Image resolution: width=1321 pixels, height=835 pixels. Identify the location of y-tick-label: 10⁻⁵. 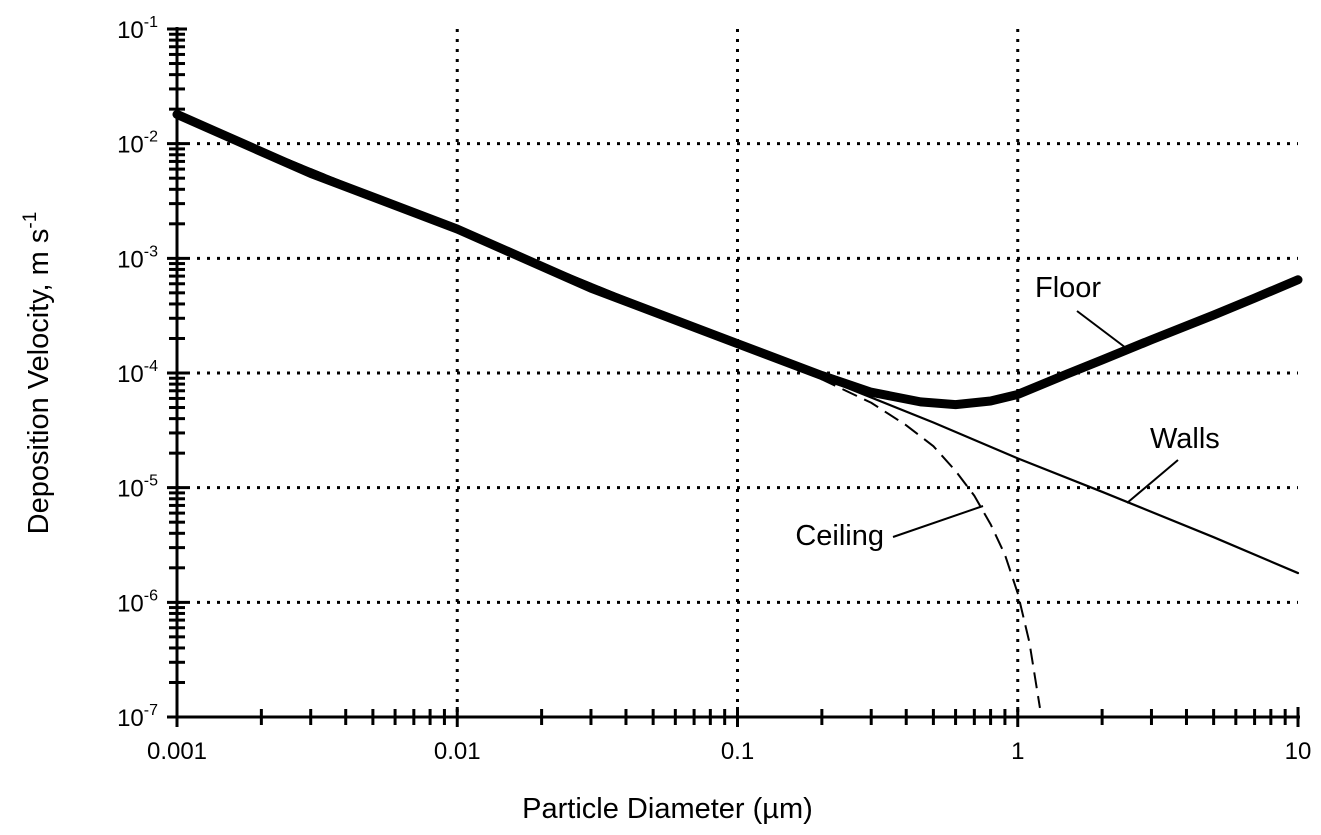
(137, 488).